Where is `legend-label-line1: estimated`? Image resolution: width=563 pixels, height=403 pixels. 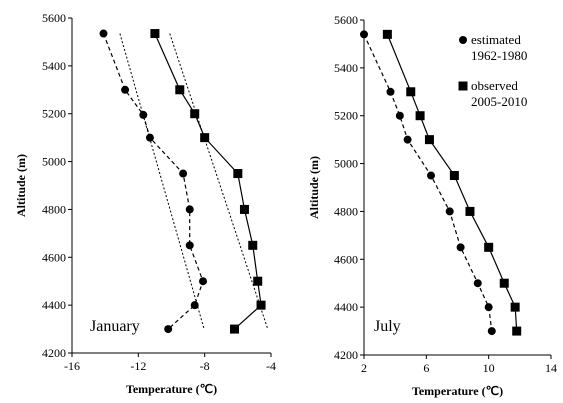
legend-label-line1: estimated is located at coordinates (496, 39).